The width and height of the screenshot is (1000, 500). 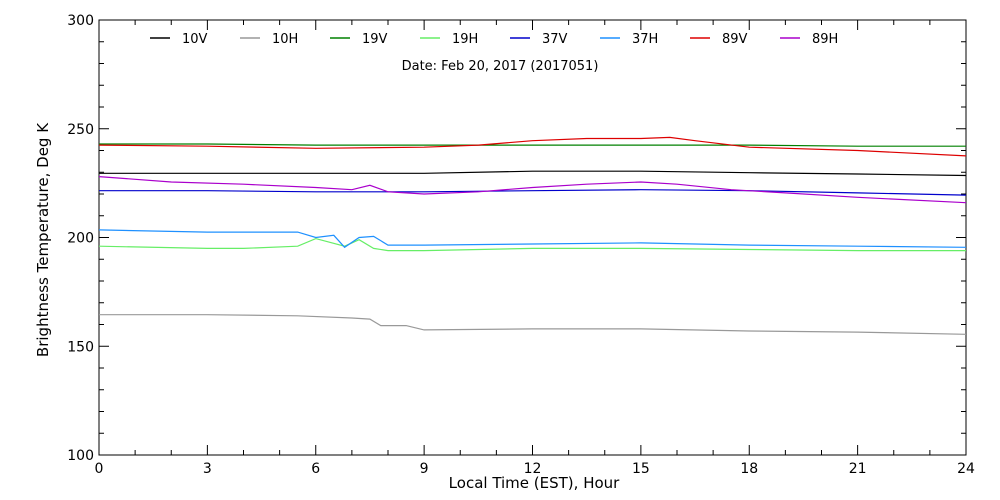 I want to click on series-line-89h, so click(x=532, y=190).